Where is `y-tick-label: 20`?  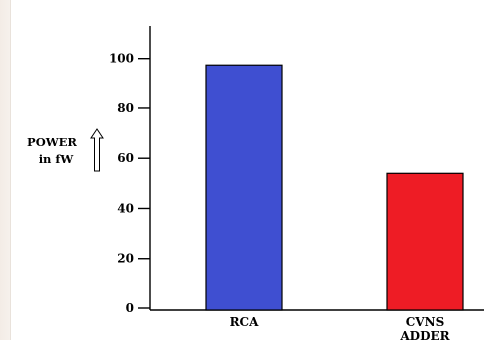
y-tick-label: 20 is located at coordinates (125, 259).